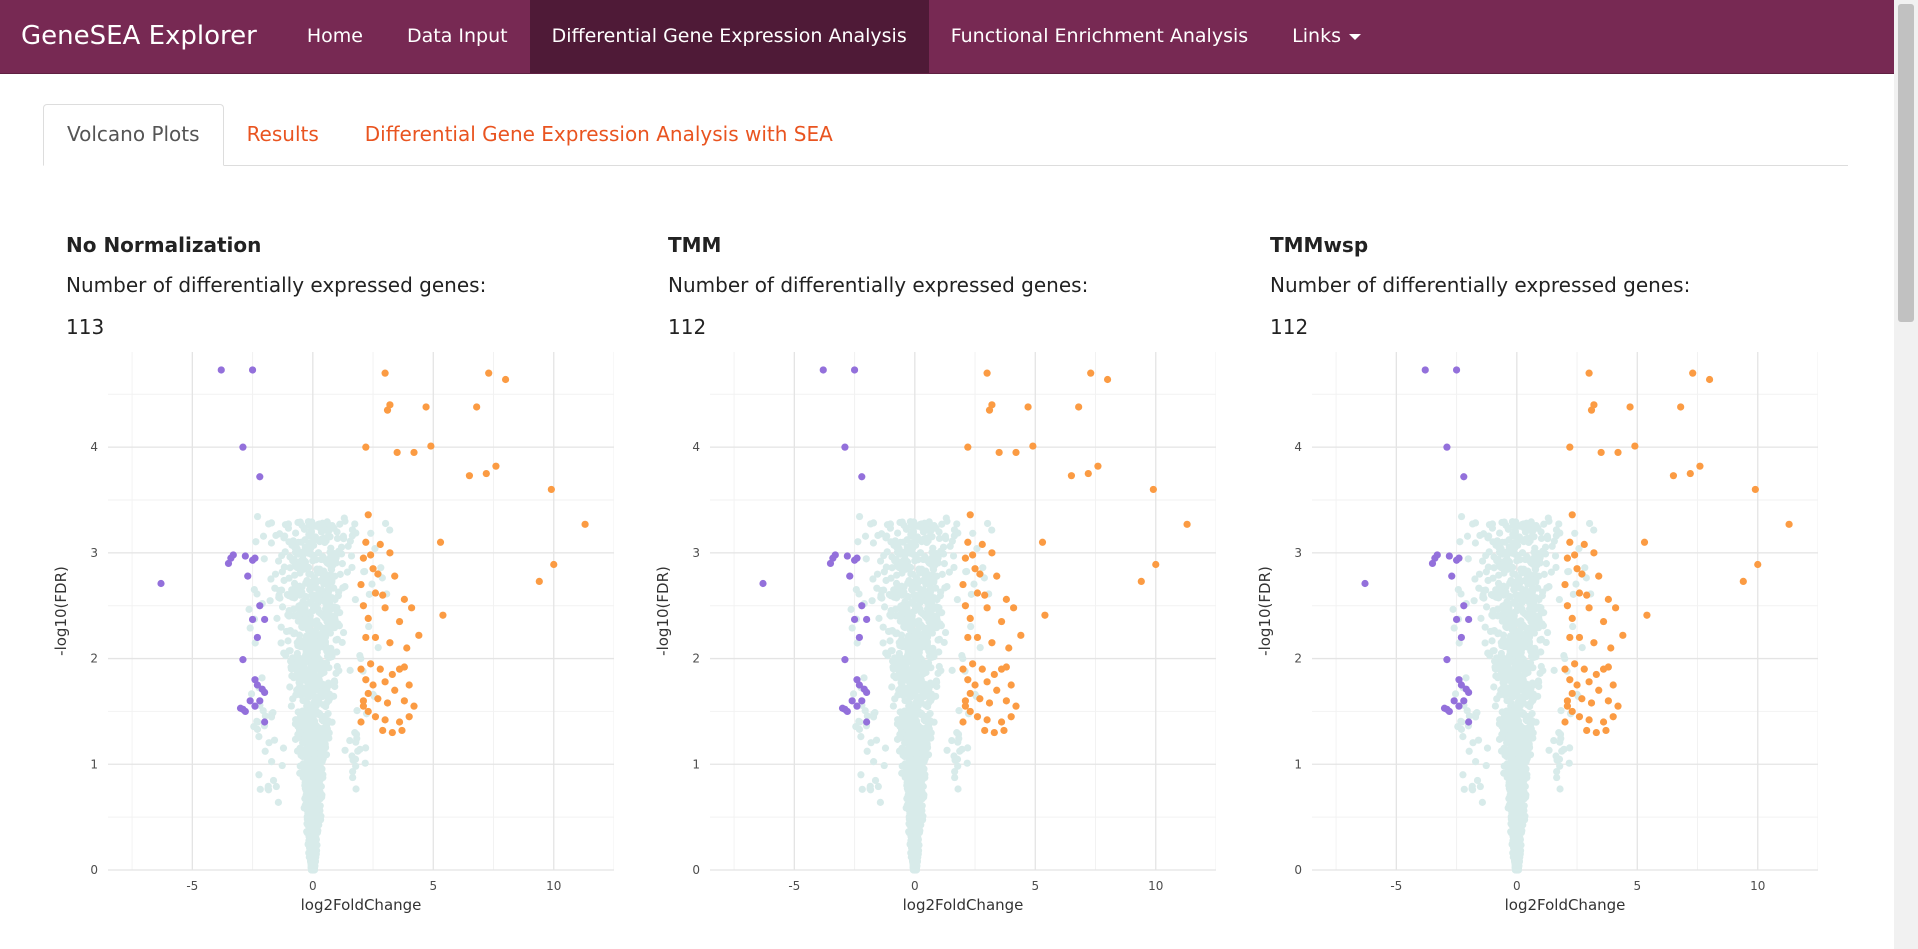 The height and width of the screenshot is (949, 1918). I want to click on y-tick-label: 3, so click(1298, 553).